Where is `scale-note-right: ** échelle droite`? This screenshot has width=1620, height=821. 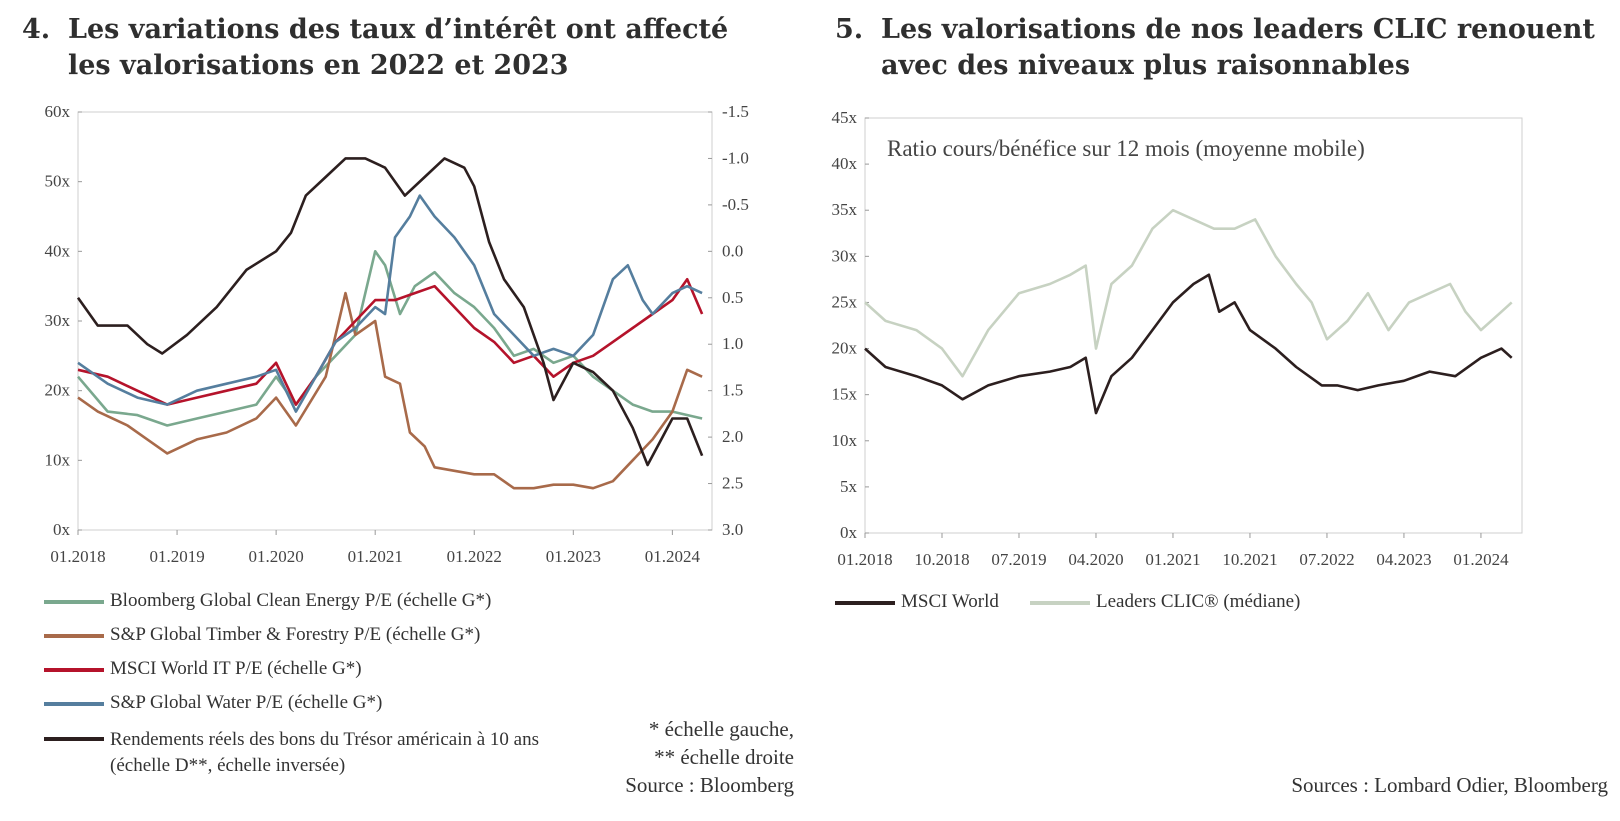
scale-note-right: ** échelle droite is located at coordinates (724, 757).